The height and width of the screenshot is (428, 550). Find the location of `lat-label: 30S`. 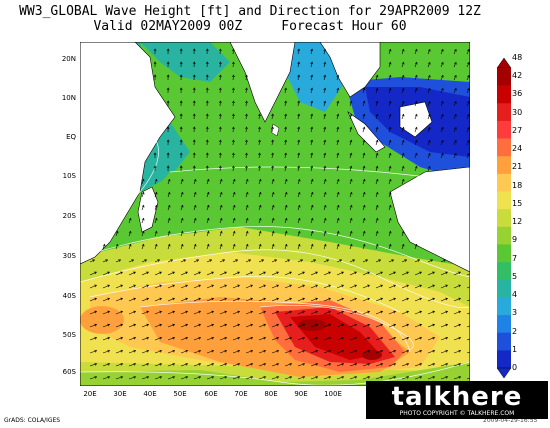

lat-label: 30S is located at coordinates (69, 256).